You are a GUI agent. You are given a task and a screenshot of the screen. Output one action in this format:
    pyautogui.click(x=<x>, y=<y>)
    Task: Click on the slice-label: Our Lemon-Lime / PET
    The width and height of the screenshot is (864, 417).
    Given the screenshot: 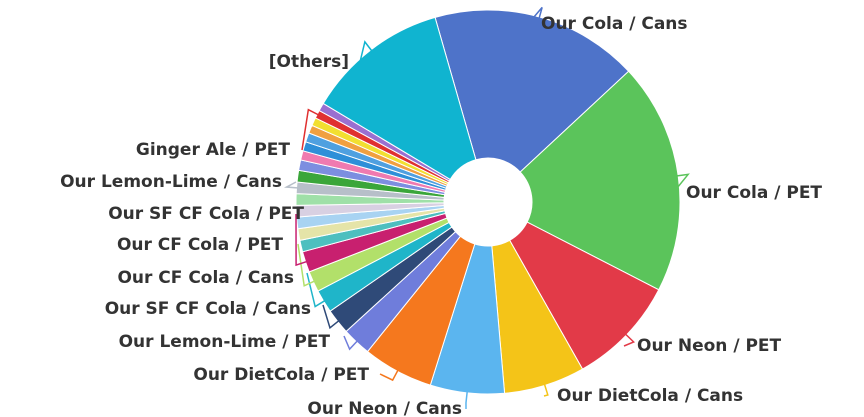 What is the action you would take?
    pyautogui.click(x=225, y=342)
    